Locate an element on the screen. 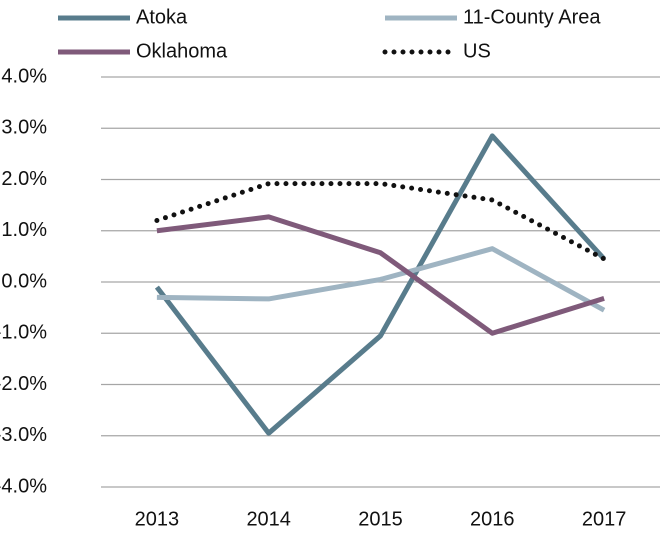 This screenshot has height=538, width=661. legend-label: Oklahoma is located at coordinates (182, 51).